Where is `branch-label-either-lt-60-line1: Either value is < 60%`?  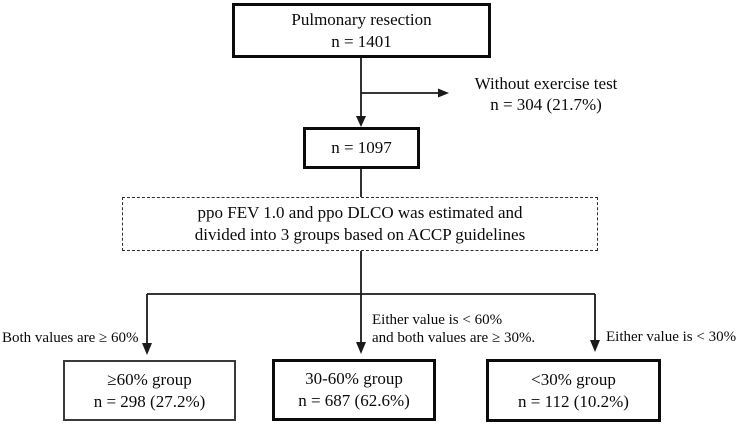 branch-label-either-lt-60-line1: Either value is < 60% is located at coordinates (437, 320).